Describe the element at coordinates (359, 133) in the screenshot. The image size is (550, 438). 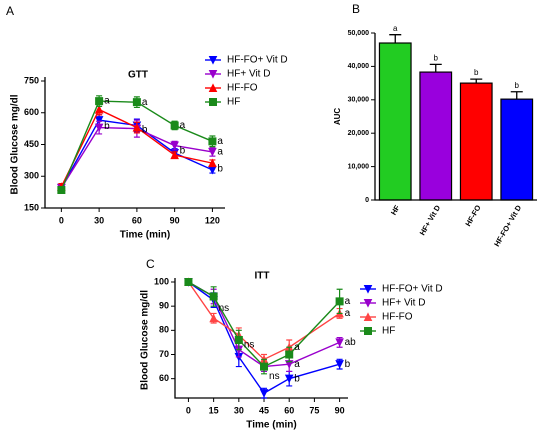
I see `y-tick-label: 20,000` at that location.